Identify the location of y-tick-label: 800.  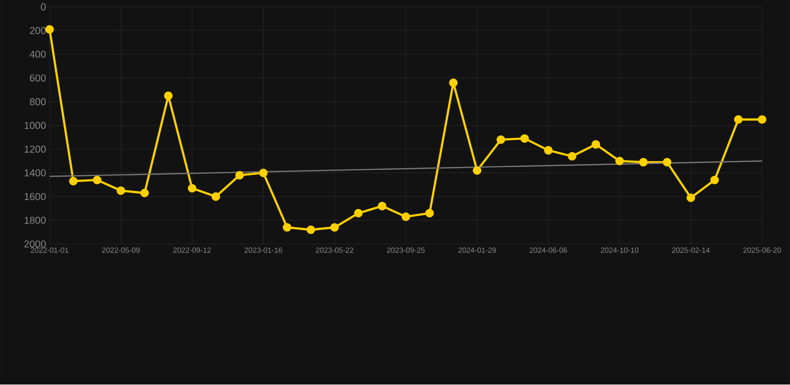
(38, 102).